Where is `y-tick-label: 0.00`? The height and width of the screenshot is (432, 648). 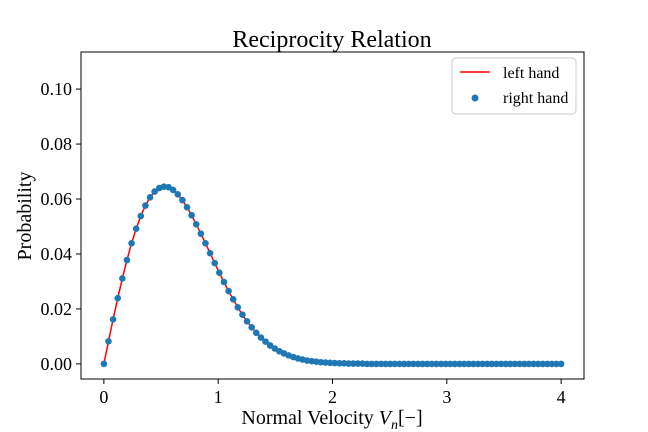 y-tick-label: 0.00 is located at coordinates (57, 364).